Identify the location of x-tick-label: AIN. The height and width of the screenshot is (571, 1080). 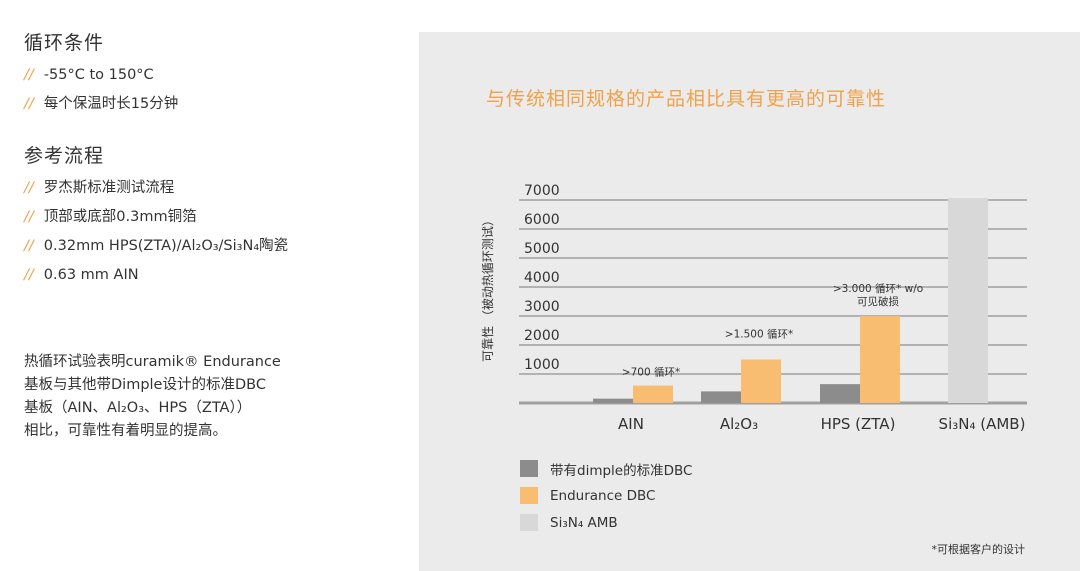
(631, 424).